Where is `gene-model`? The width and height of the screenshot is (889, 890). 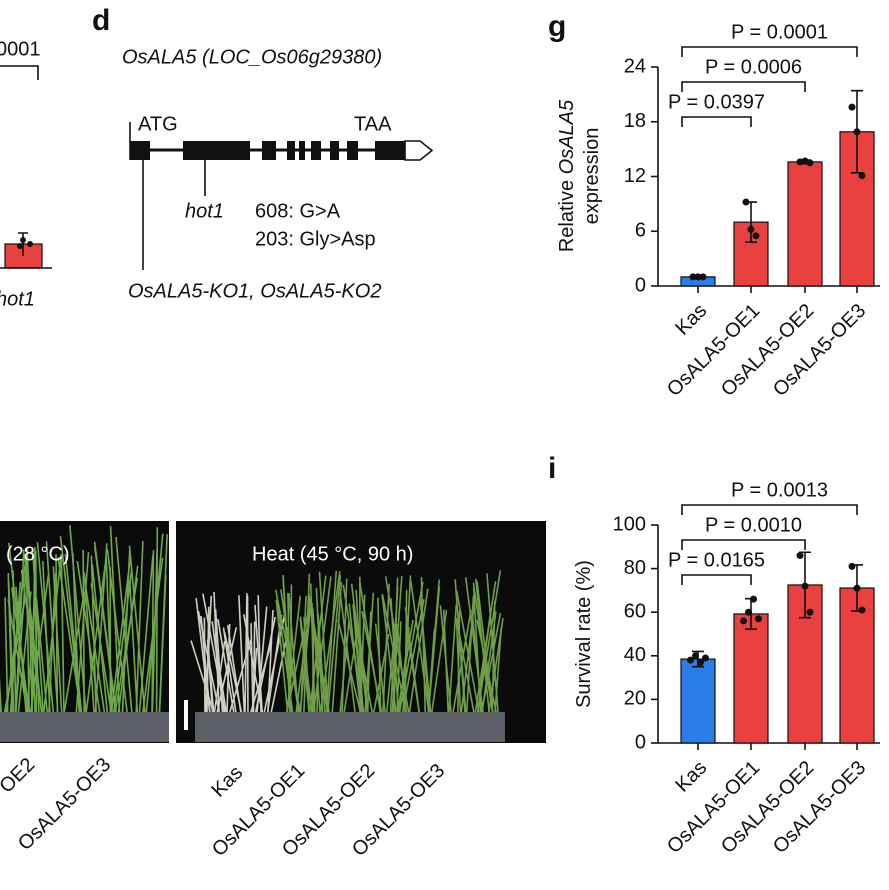
gene-model is located at coordinates (281, 196).